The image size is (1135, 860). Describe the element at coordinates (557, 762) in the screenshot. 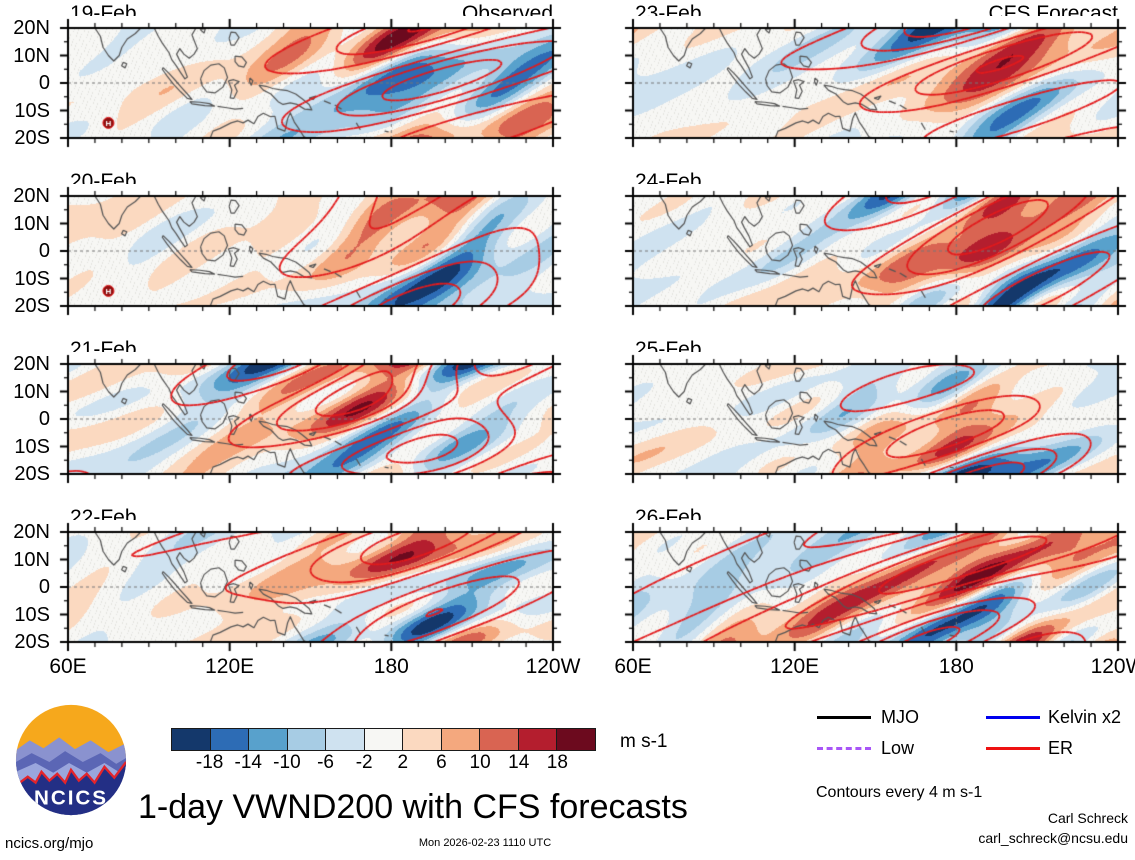

I see `colorbar-tick-label: 18` at that location.